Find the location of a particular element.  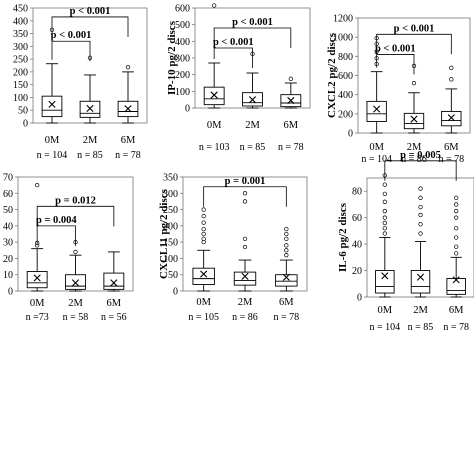

y-axis-label: IL-6 pg/2 discs is located at coordinates (343, 237).